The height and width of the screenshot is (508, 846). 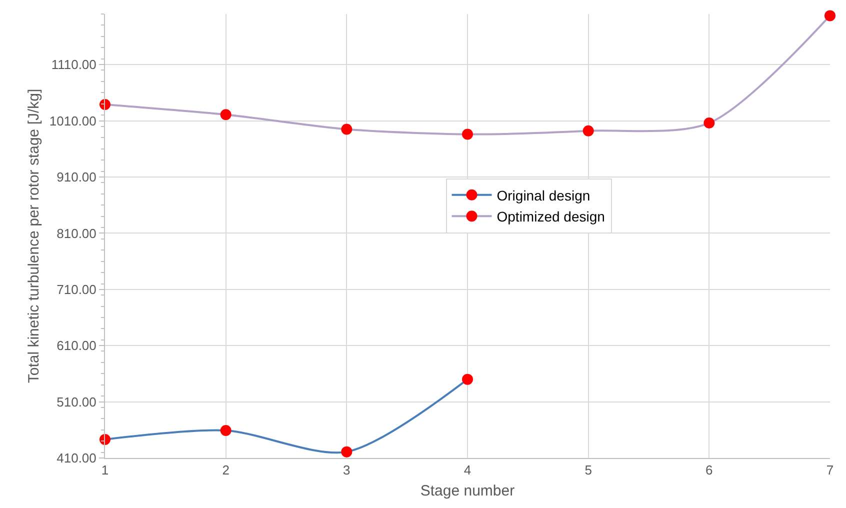 What do you see at coordinates (73, 64) in the screenshot?
I see `y-tick-label: 1110.00` at bounding box center [73, 64].